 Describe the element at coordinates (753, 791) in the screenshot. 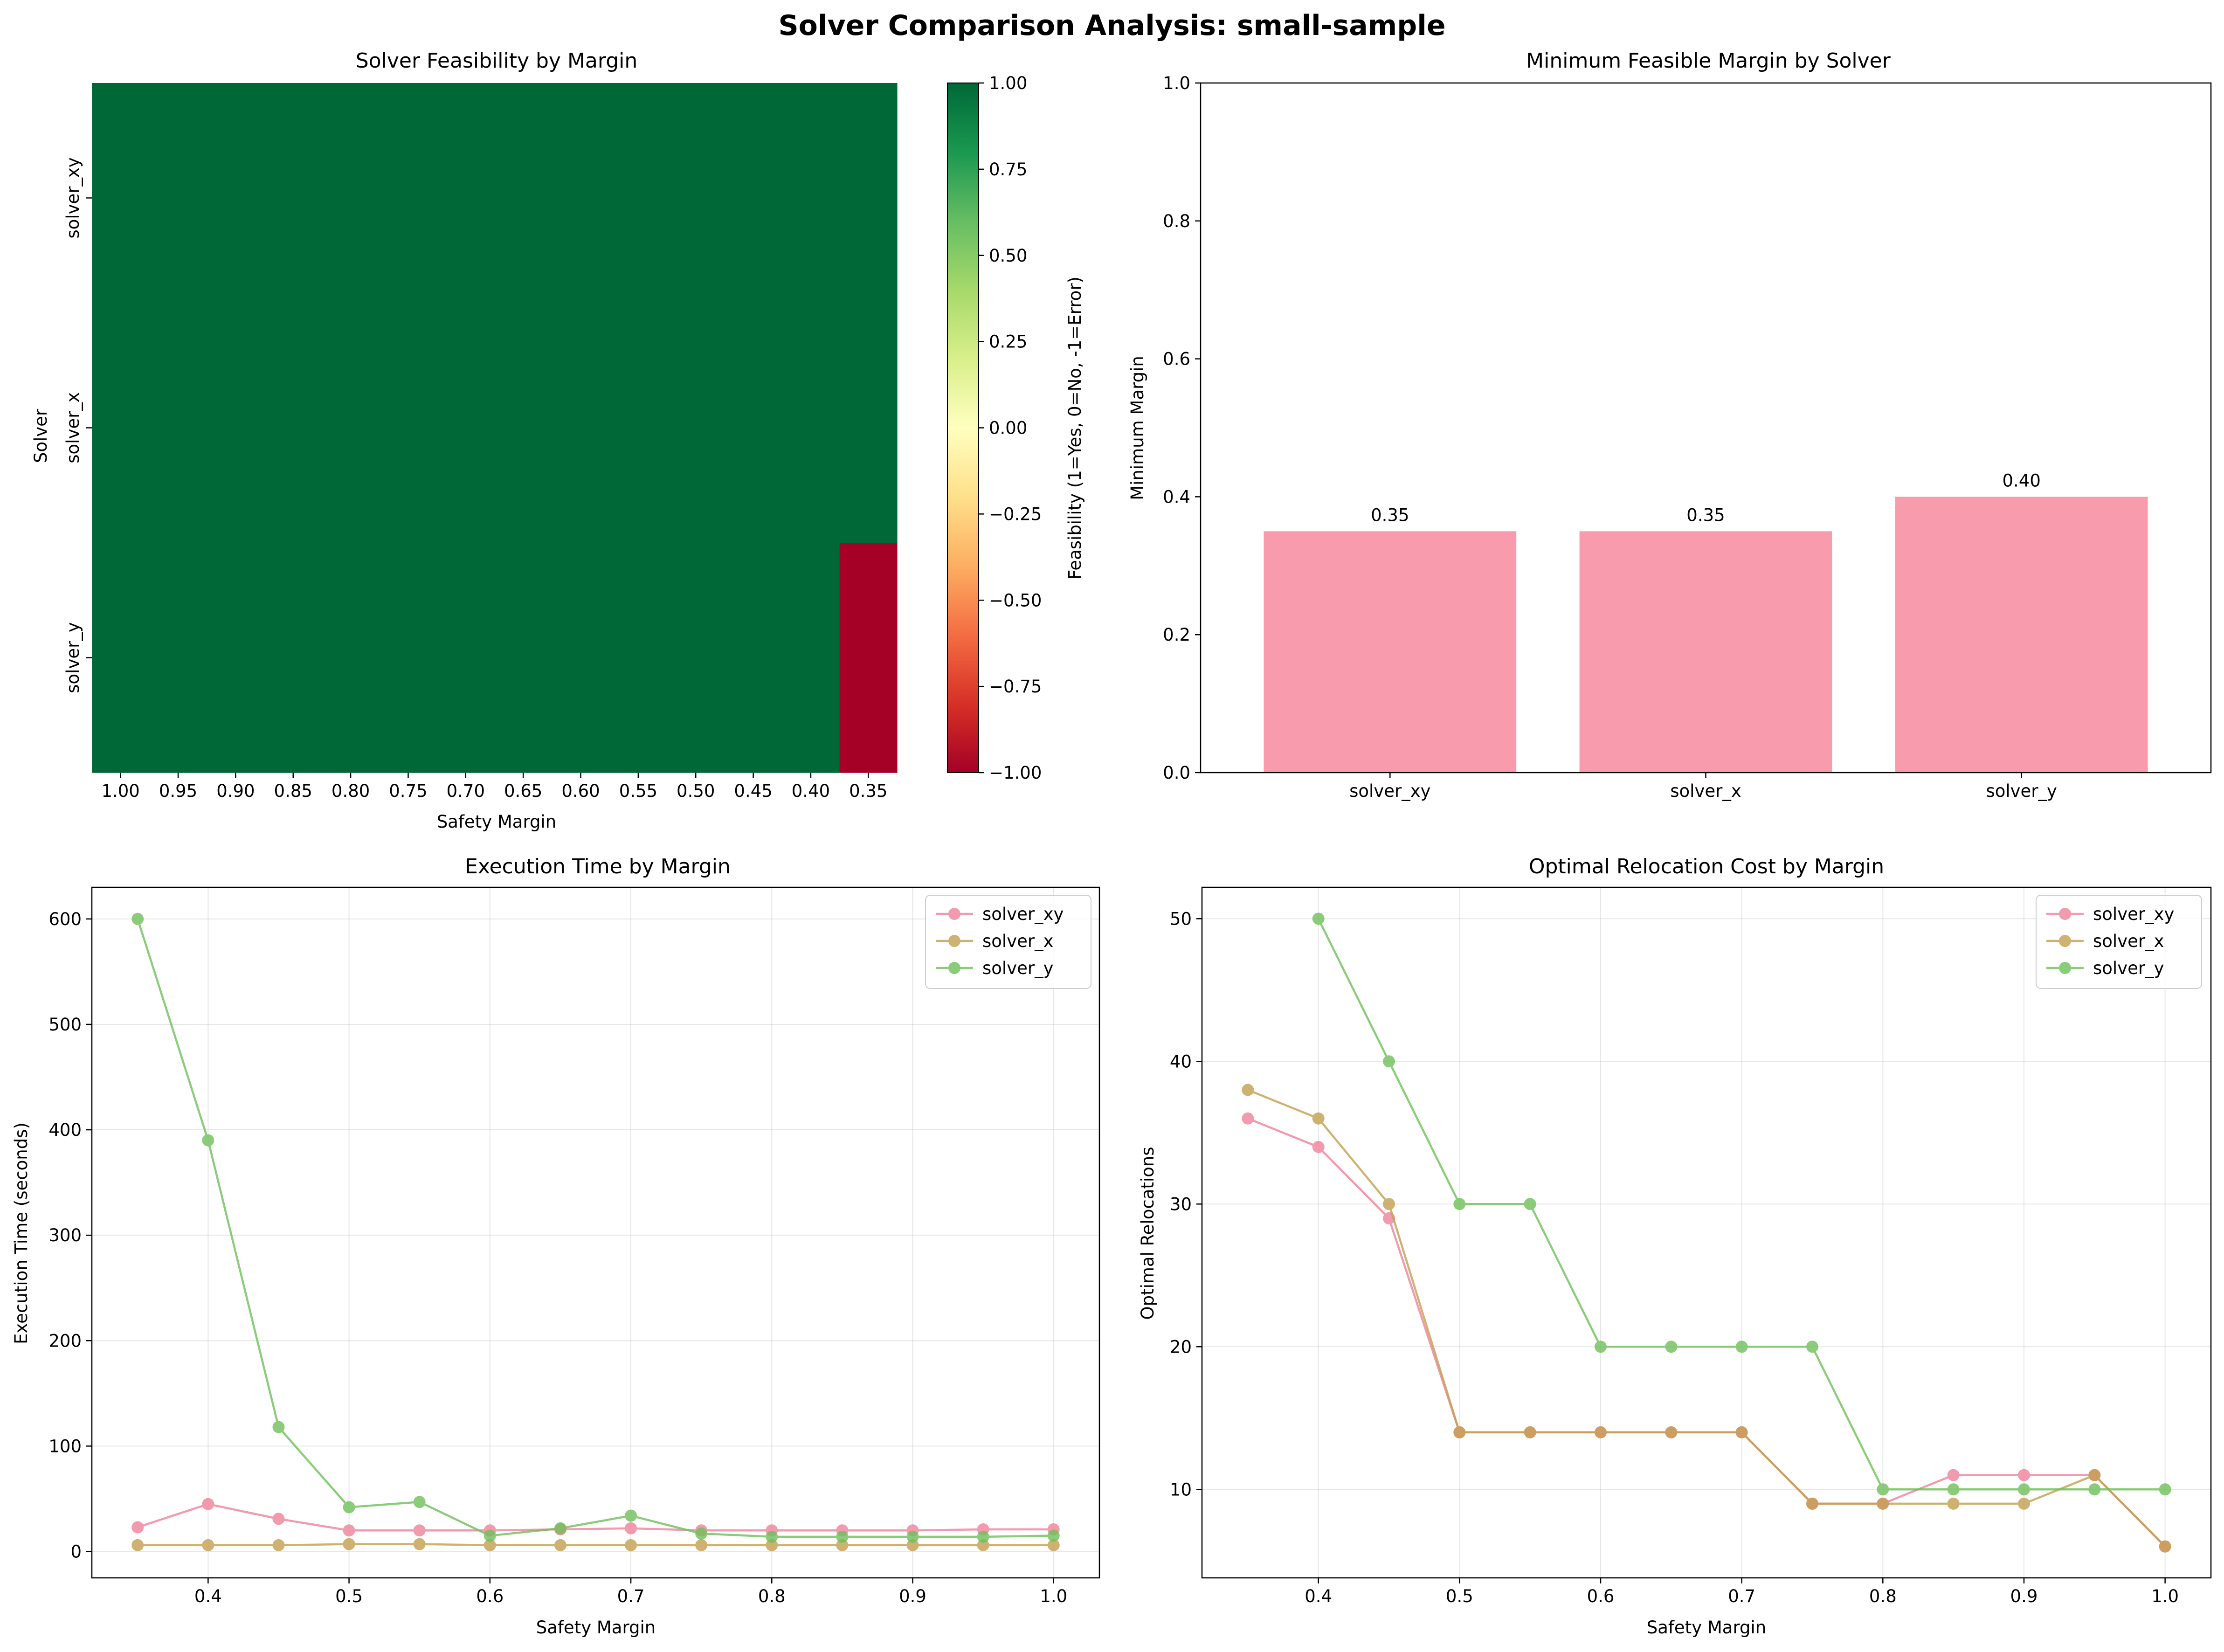

I see `heatmap-x-tick-label: 0.45` at that location.